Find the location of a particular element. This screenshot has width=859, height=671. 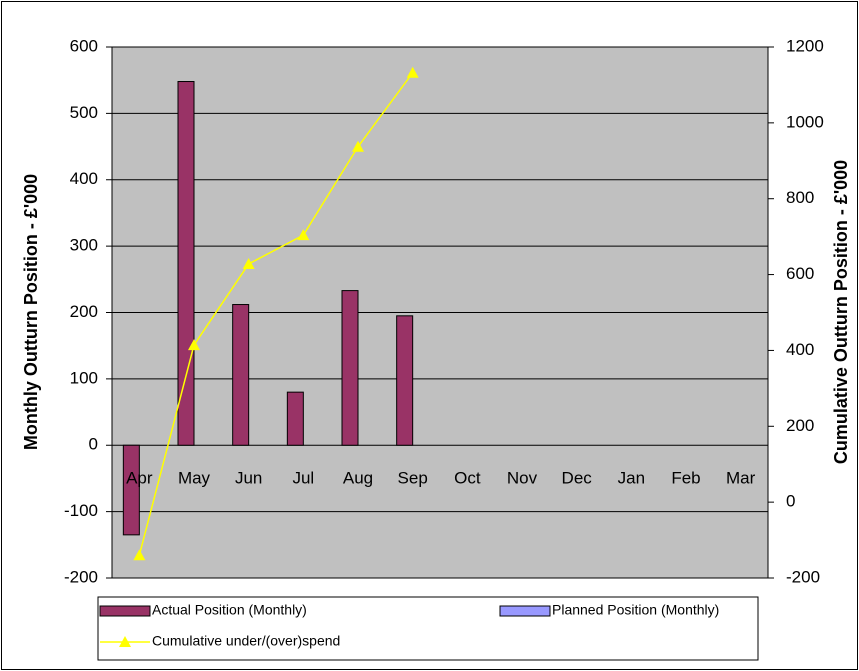

x-tick-label: Aug is located at coordinates (358, 478).